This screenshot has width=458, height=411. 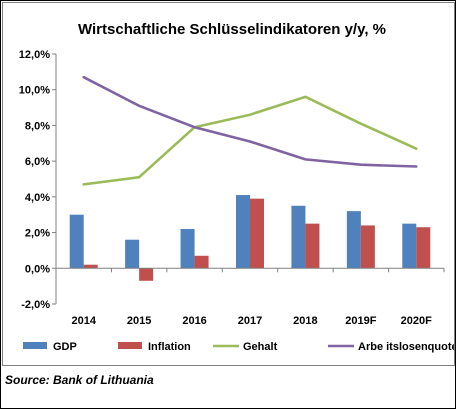 What do you see at coordinates (79, 380) in the screenshot?
I see `source-note: Source: Bank of Lithuania` at bounding box center [79, 380].